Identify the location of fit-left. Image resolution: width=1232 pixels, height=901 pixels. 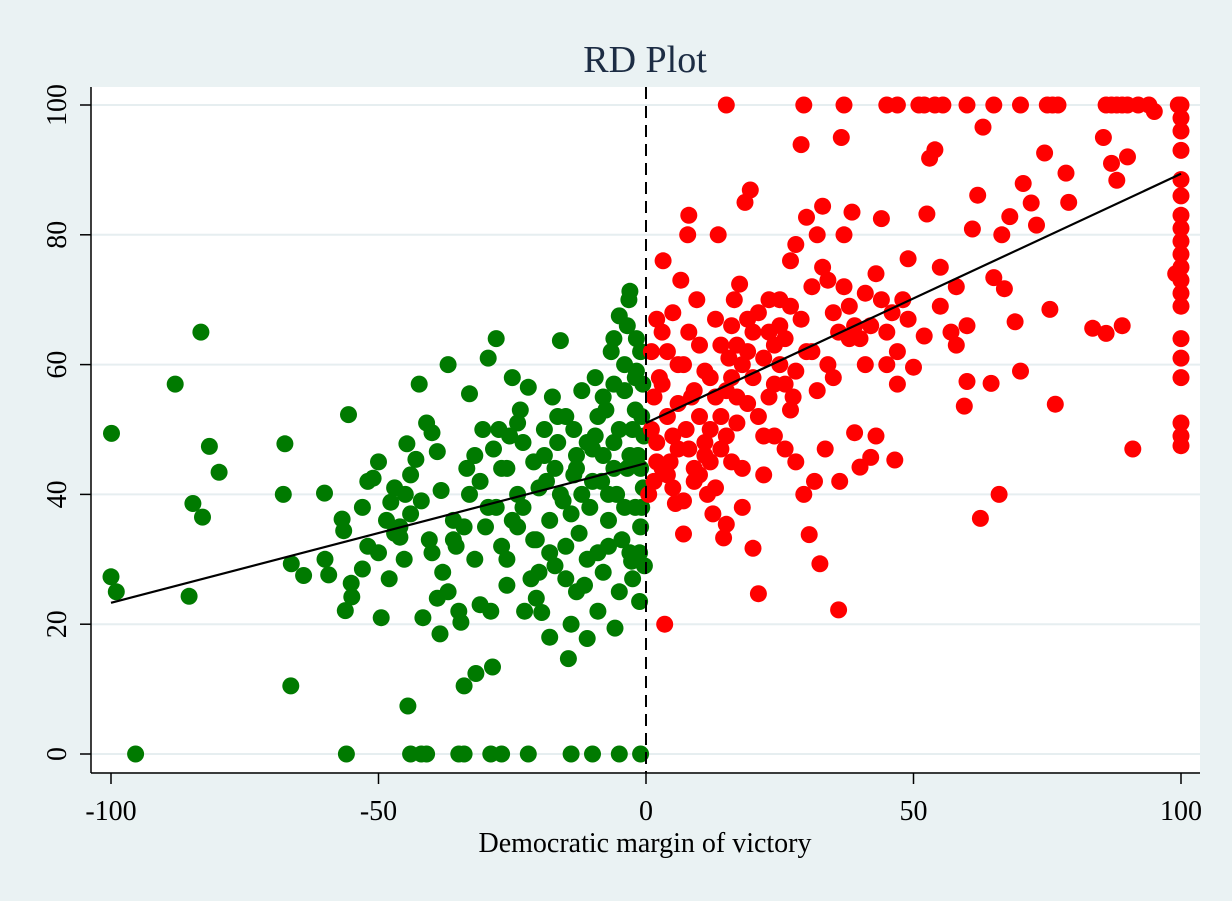
(378, 533).